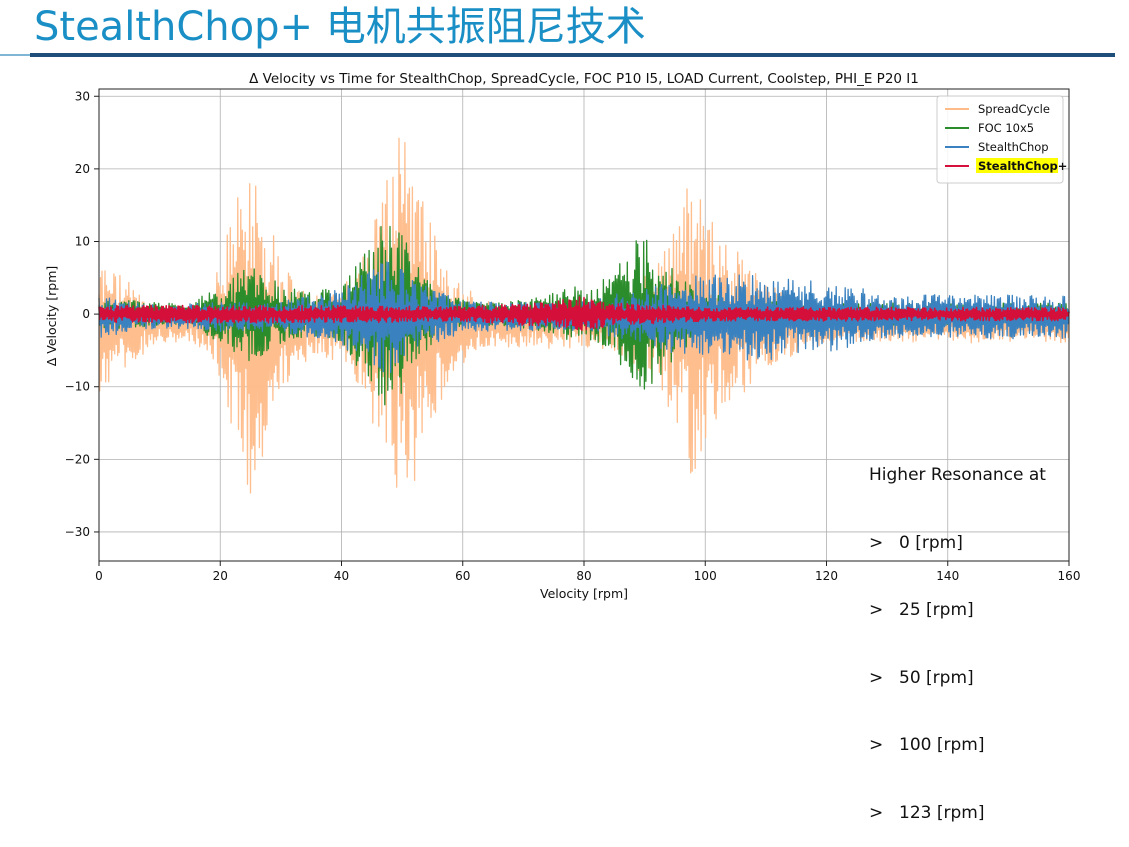  Describe the element at coordinates (583, 576) in the screenshot. I see `x-tick-label: 80` at that location.